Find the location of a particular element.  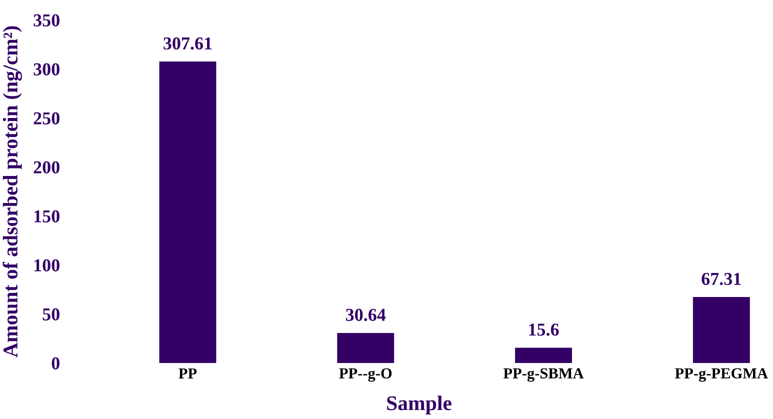

y-tick-label: 150 is located at coordinates (47, 216).